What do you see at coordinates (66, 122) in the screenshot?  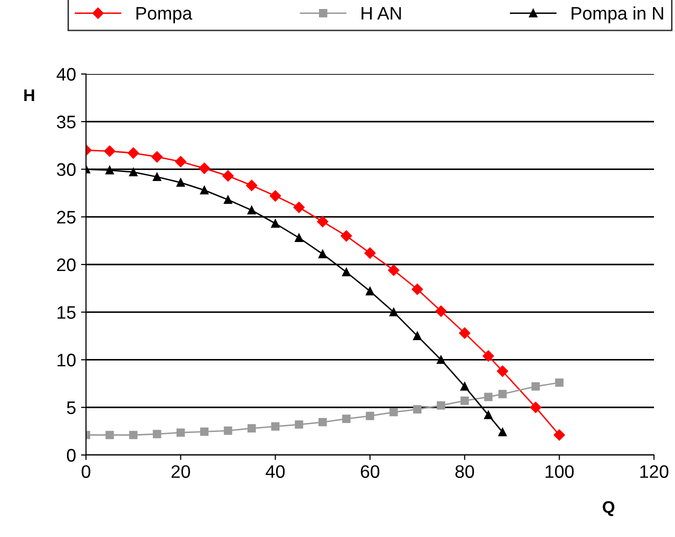 I see `y-tick-label: 35` at bounding box center [66, 122].